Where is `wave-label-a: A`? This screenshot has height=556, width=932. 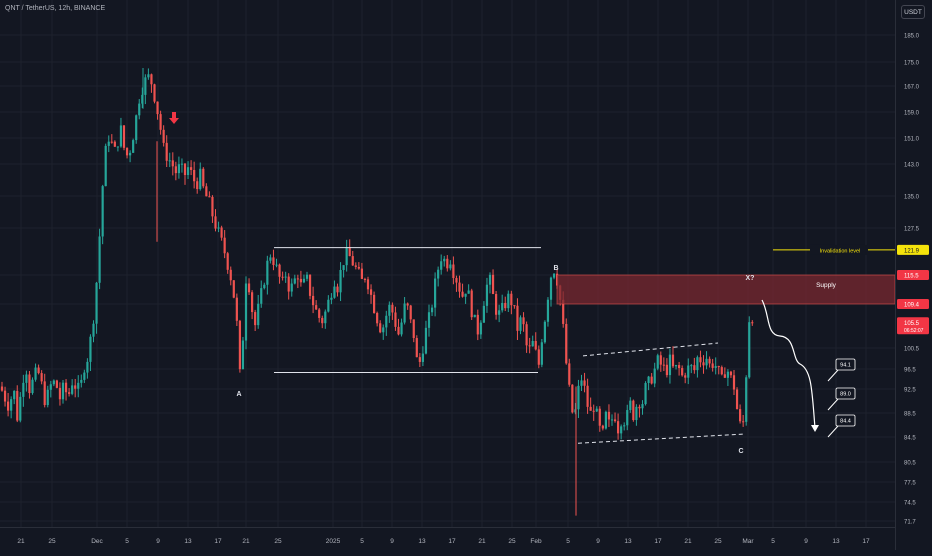 wave-label-a: A is located at coordinates (238, 394).